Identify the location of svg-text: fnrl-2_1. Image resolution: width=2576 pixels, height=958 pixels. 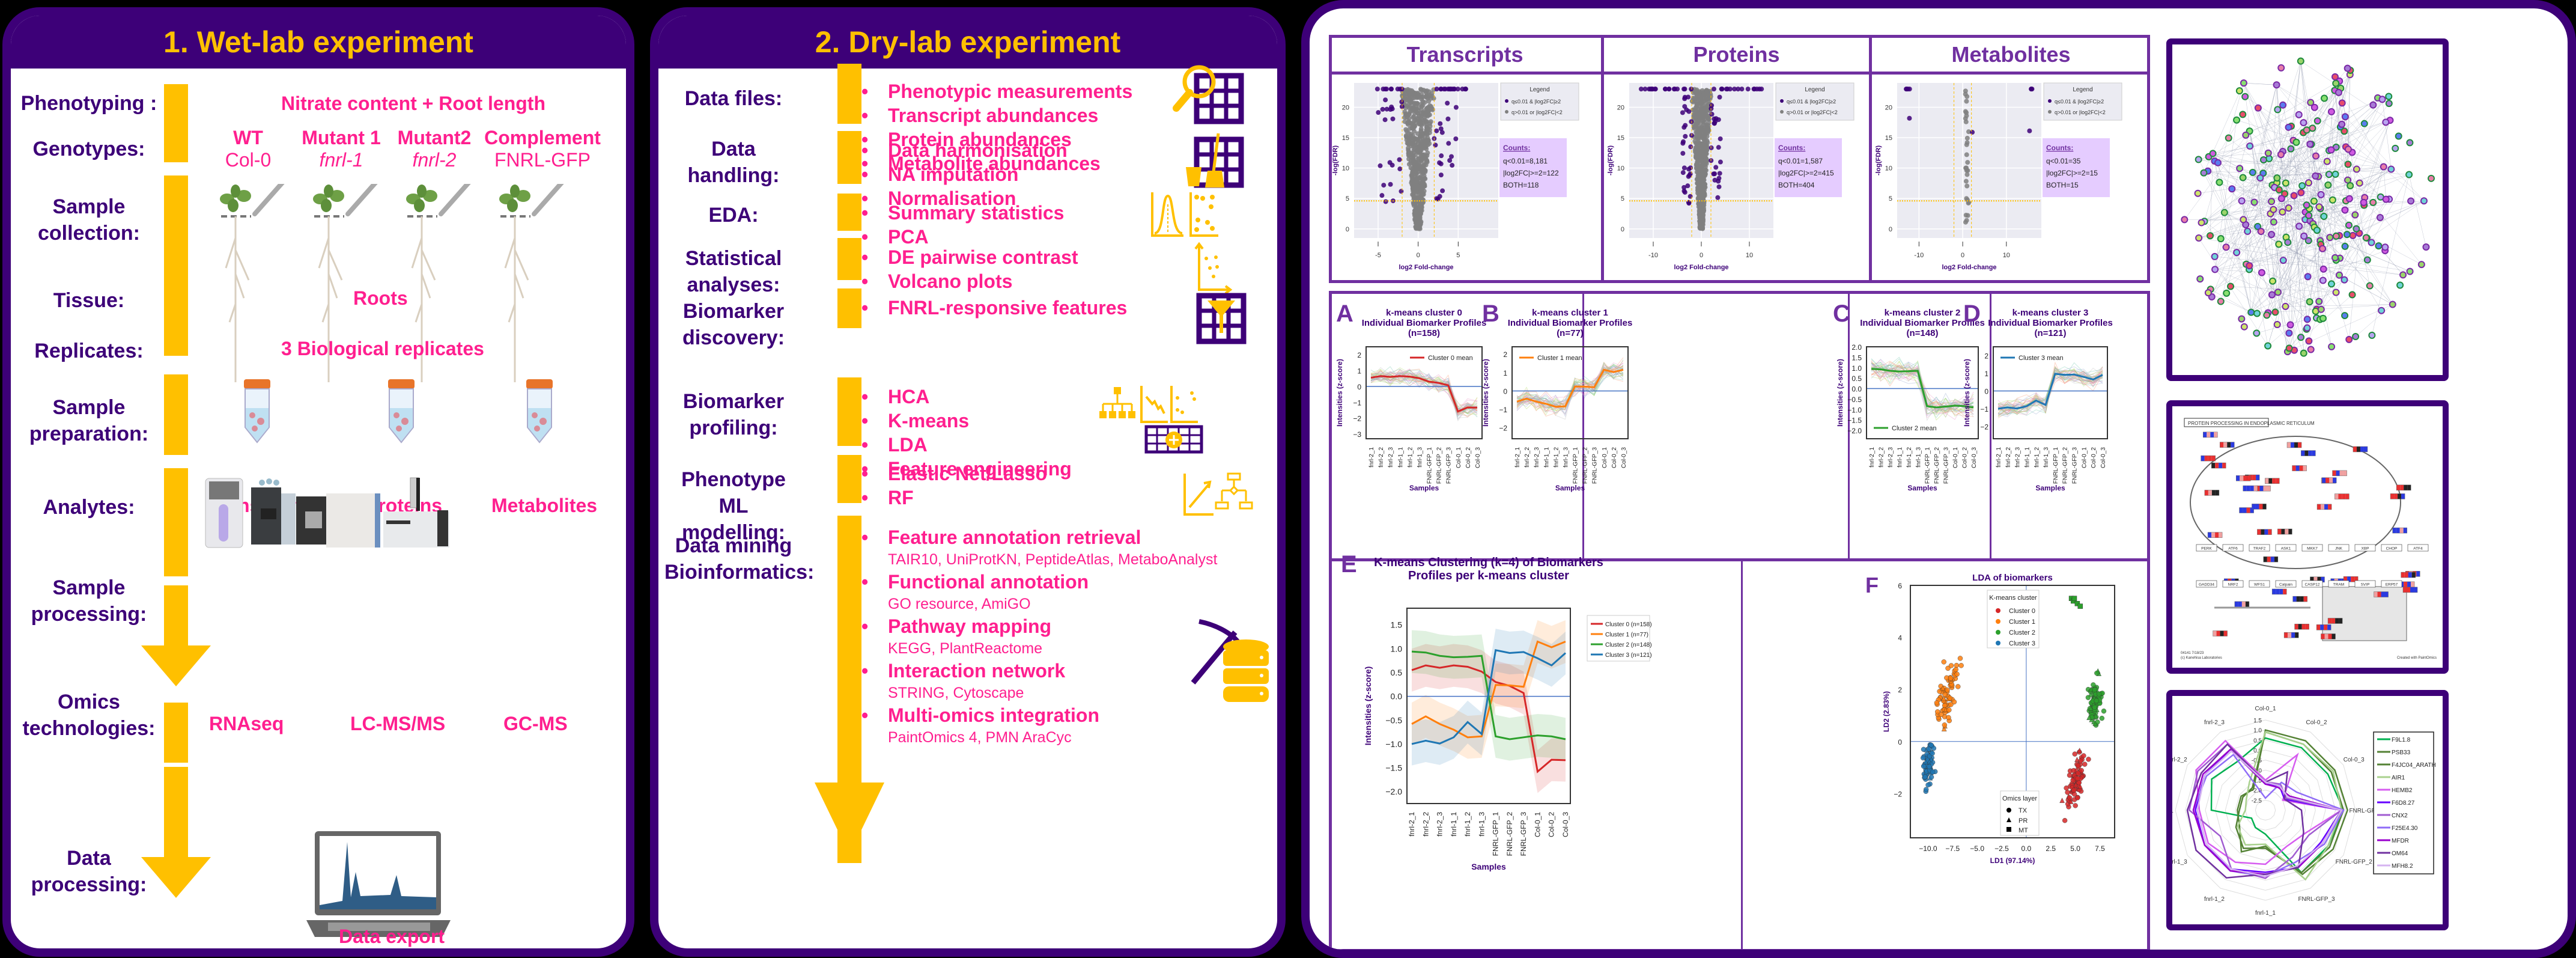
(1872, 458).